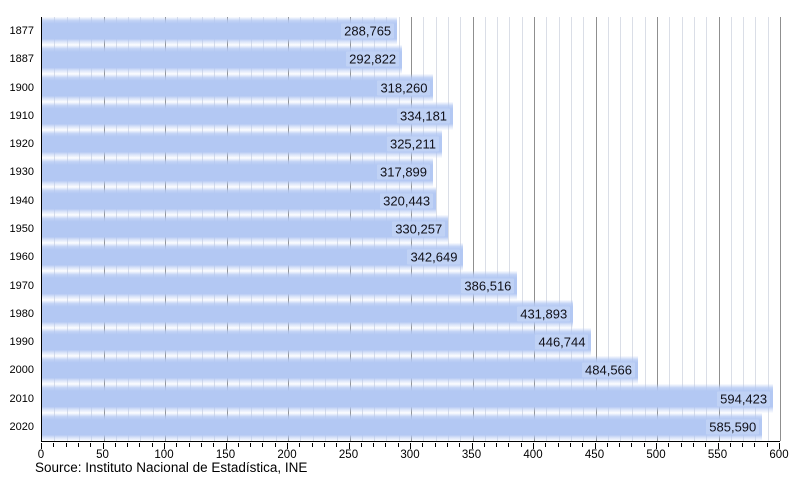  What do you see at coordinates (779, 455) in the screenshot?
I see `x-tick-label-600: 600` at bounding box center [779, 455].